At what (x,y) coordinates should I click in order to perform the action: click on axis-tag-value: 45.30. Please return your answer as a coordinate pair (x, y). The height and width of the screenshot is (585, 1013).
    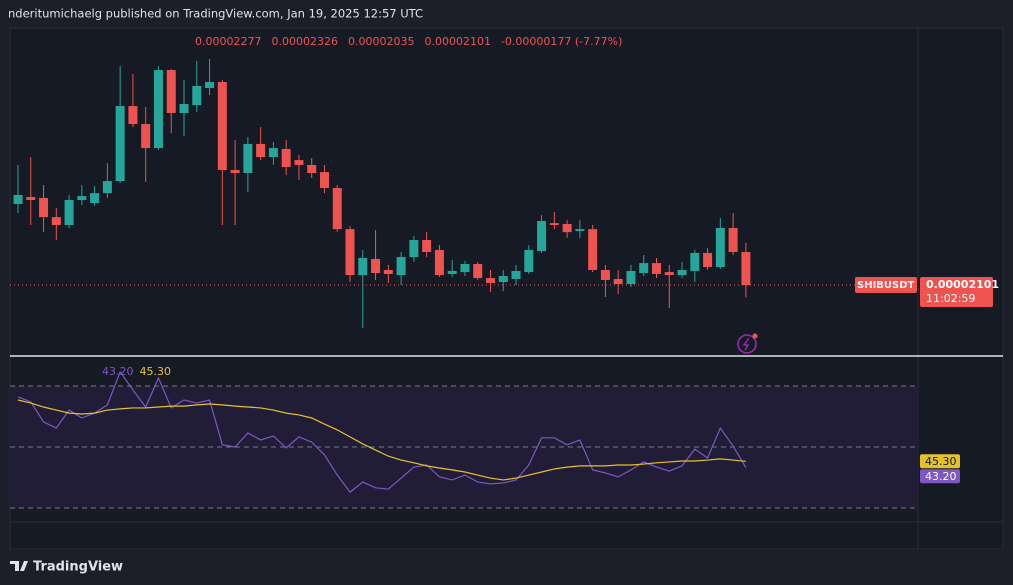
    Looking at the image, I should click on (941, 461).